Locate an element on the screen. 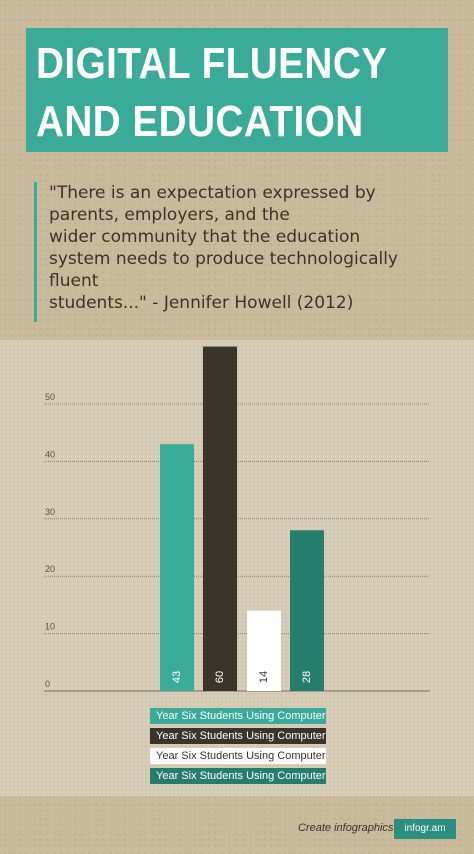  title-line-2: AND EDUCATION is located at coordinates (200, 121).